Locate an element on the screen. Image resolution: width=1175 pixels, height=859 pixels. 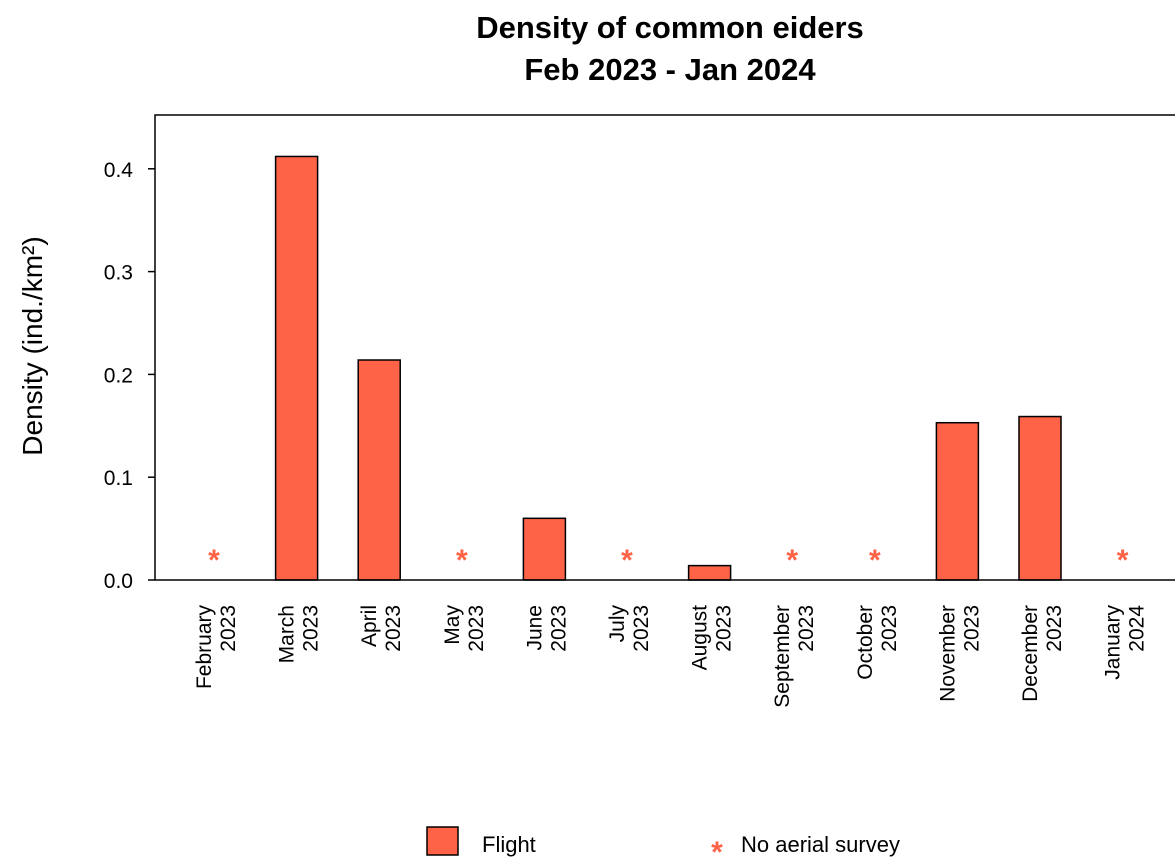
bar-march is located at coordinates (296, 368).